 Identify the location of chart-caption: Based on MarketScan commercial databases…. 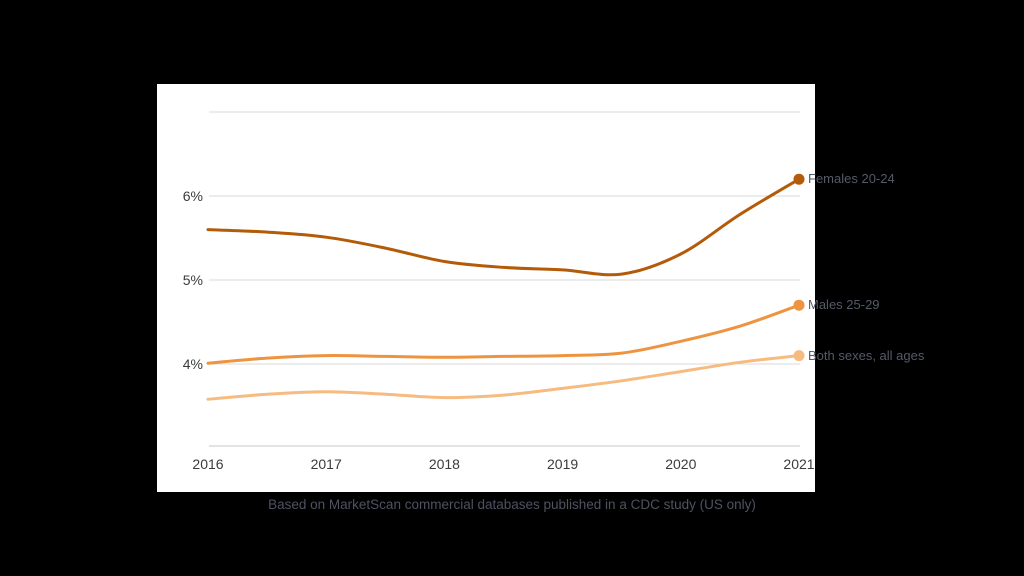
(512, 504).